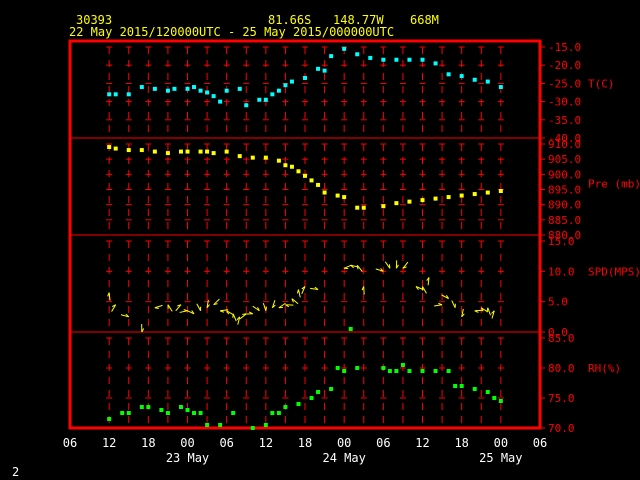  I want to click on y-tick-label: 895.0, so click(564, 190).